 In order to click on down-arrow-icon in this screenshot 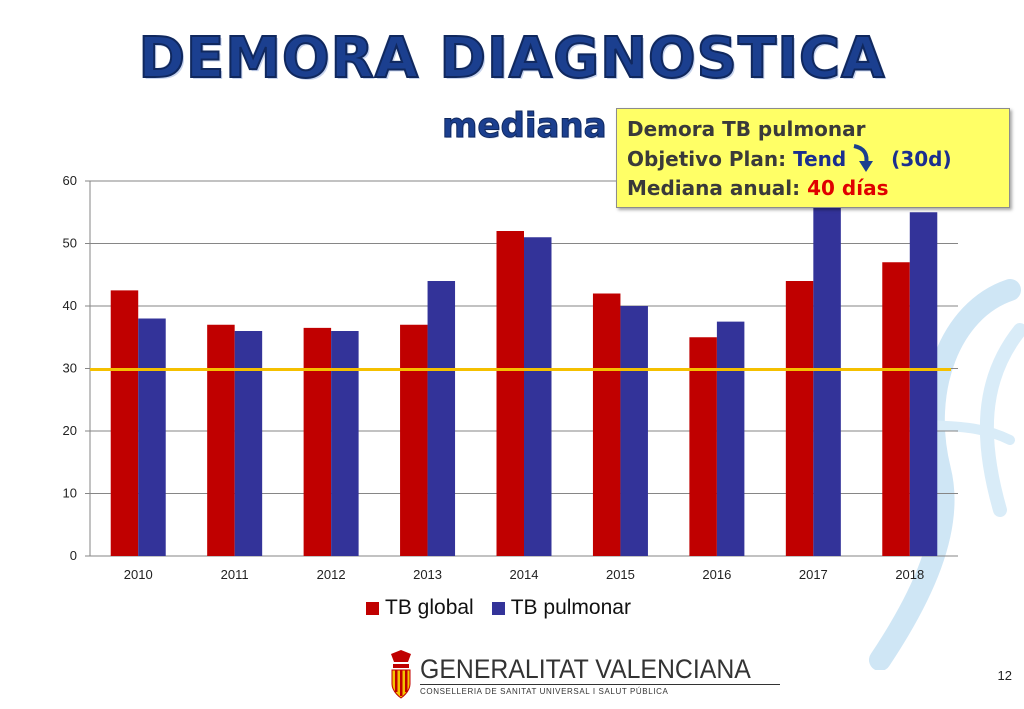, I will do `click(863, 158)`.